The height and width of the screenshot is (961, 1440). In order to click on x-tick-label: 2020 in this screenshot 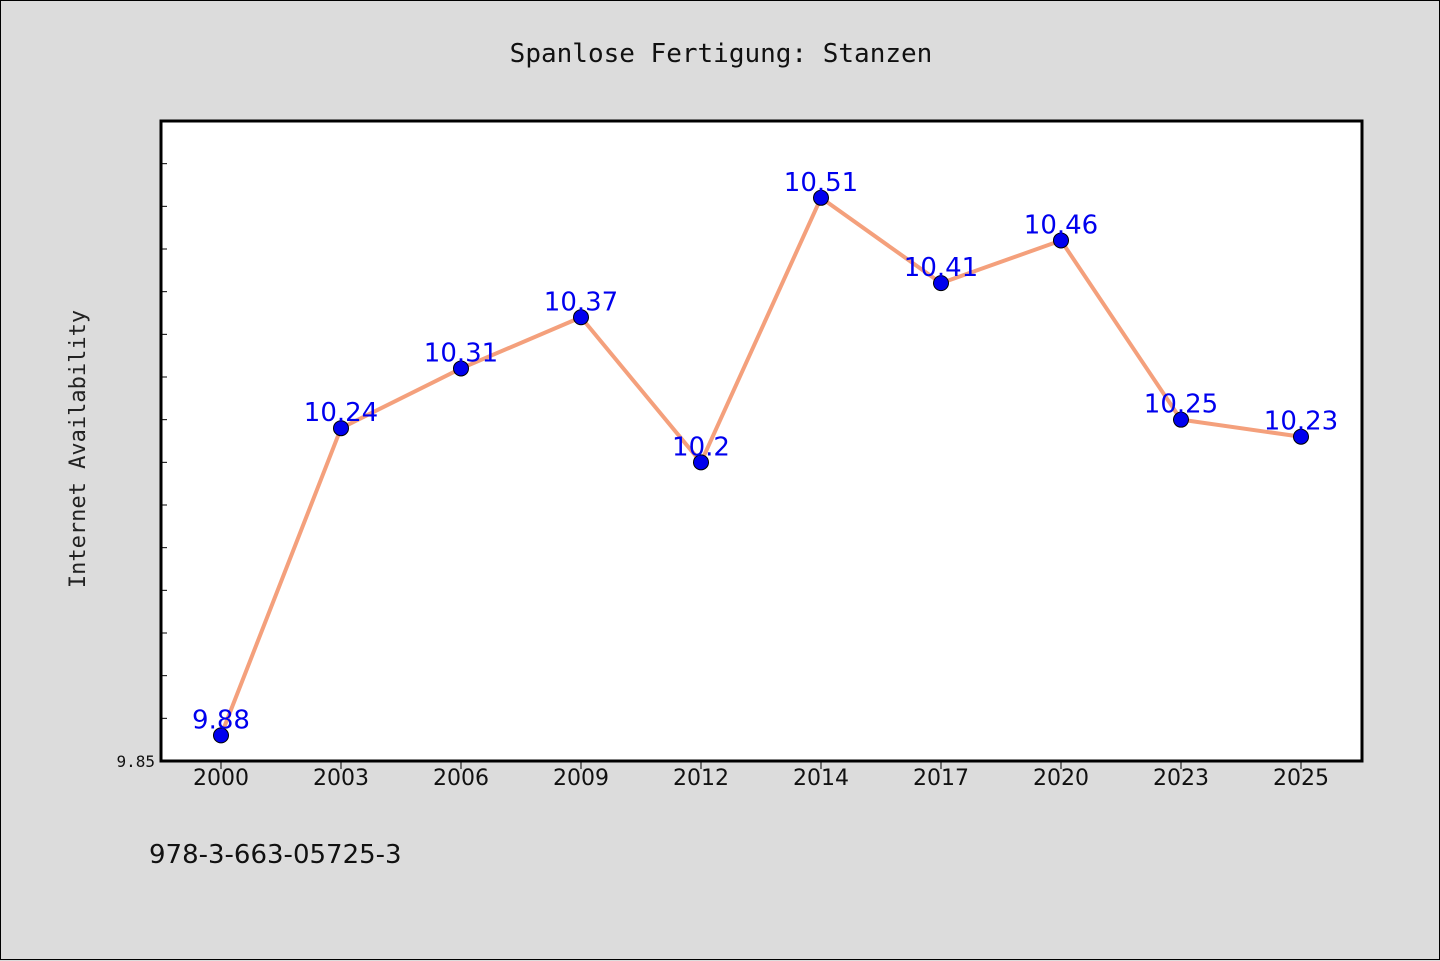, I will do `click(1061, 778)`.